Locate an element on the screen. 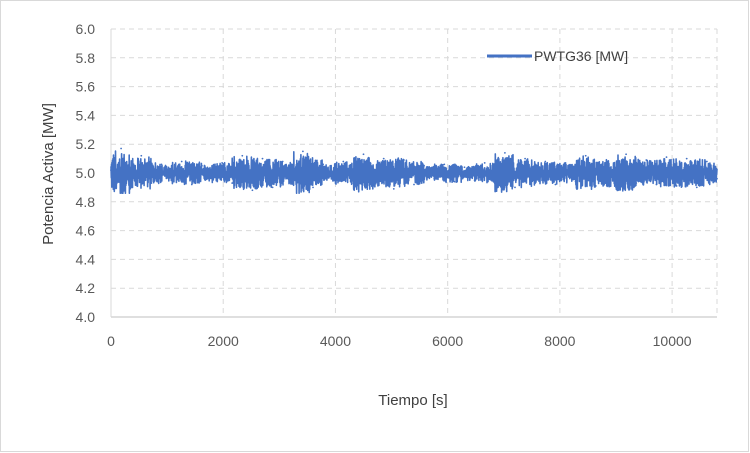  x-tick-label: 6000 is located at coordinates (447, 341).